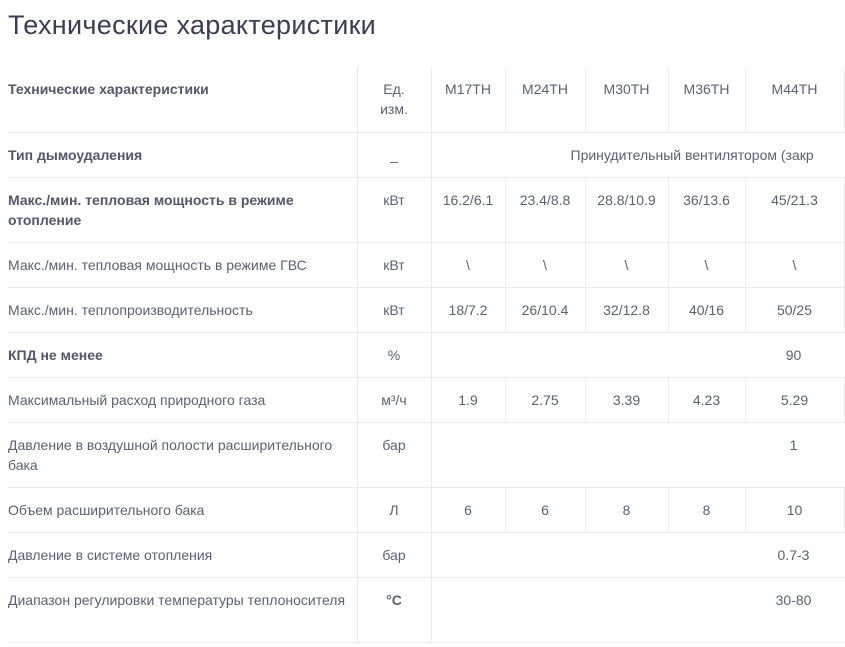  What do you see at coordinates (467, 99) in the screenshot?
I see `header-model: M17TH` at bounding box center [467, 99].